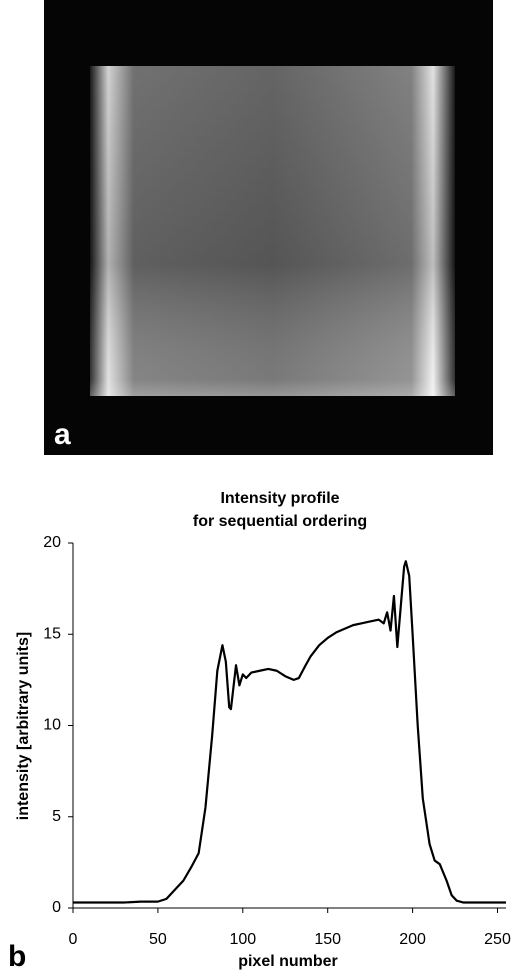 The width and height of the screenshot is (525, 978). Describe the element at coordinates (242, 939) in the screenshot. I see `x-tick-label: 100` at that location.